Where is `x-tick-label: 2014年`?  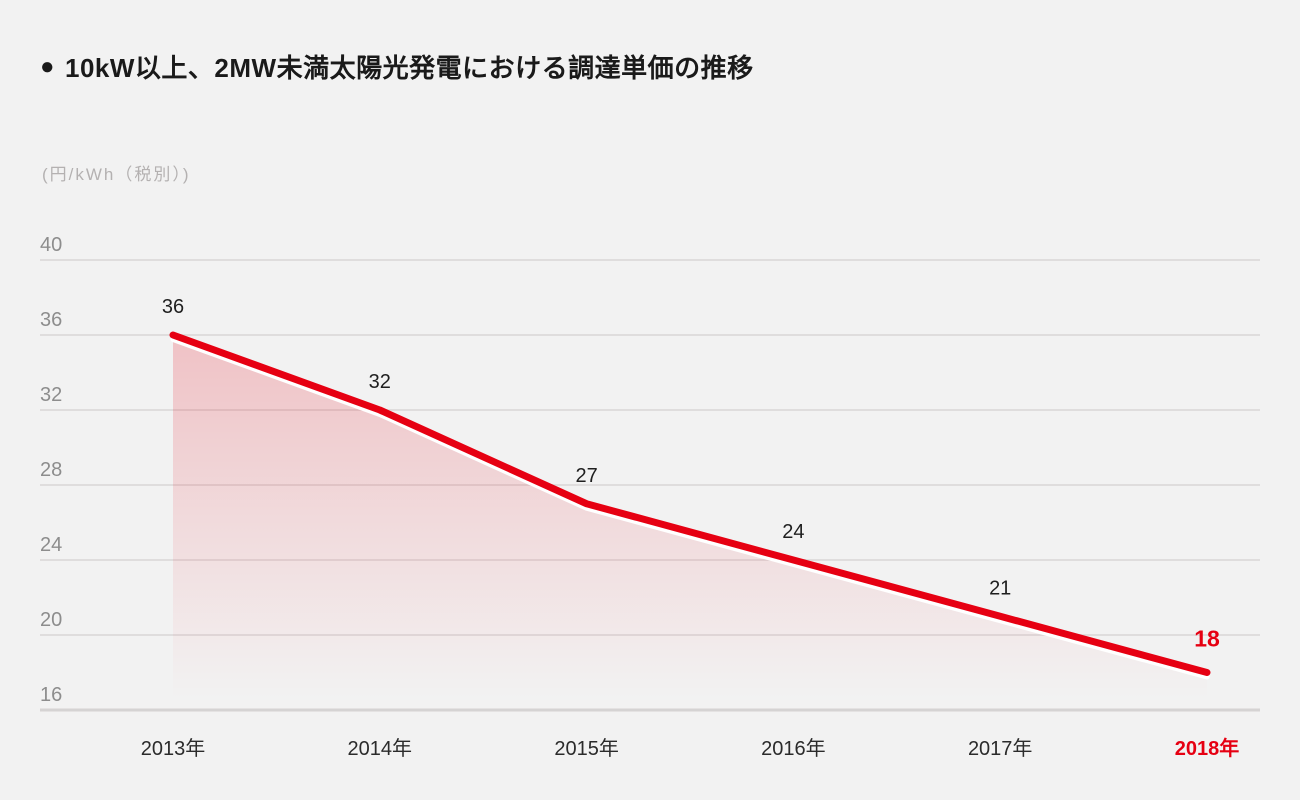 x-tick-label: 2014年 is located at coordinates (380, 748).